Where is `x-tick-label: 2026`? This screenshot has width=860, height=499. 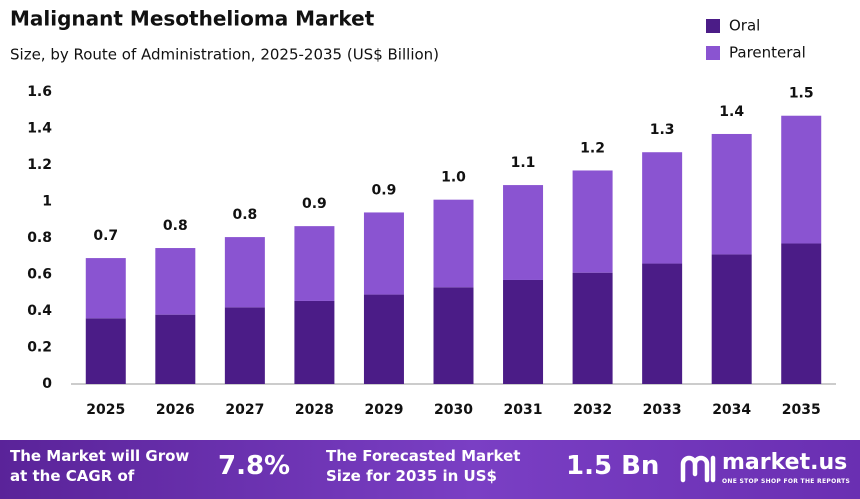
x-tick-label: 2026 is located at coordinates (175, 410).